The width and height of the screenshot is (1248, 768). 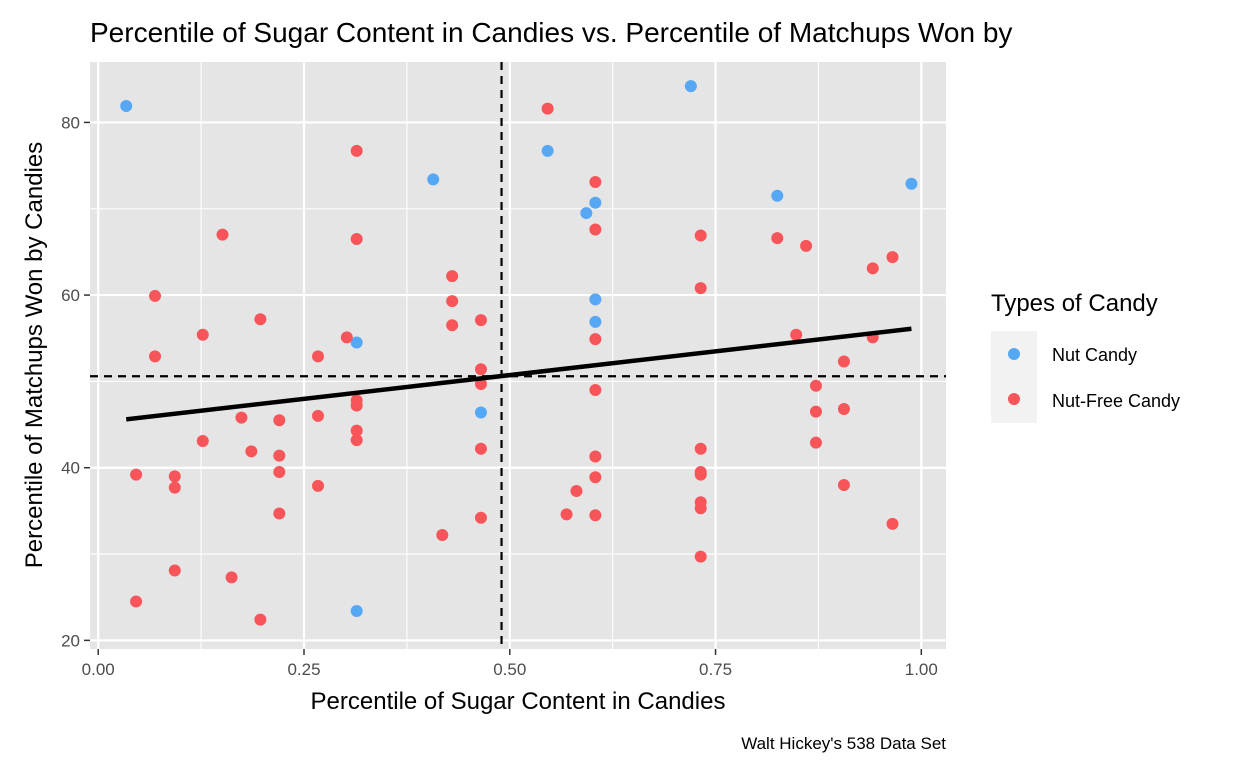 What do you see at coordinates (1116, 401) in the screenshot?
I see `legend-label-nut-free-candy: Nut-Free Candy` at bounding box center [1116, 401].